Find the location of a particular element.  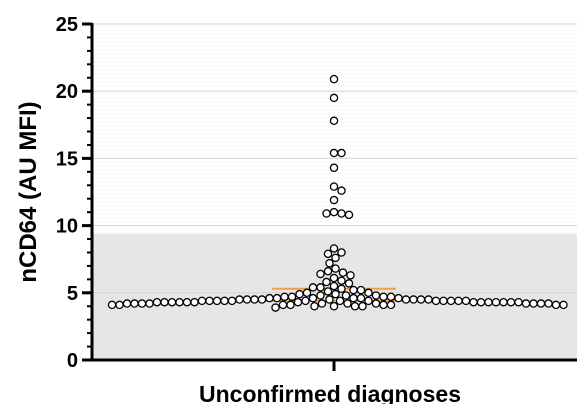

y-tick-label: 10 is located at coordinates (67, 227).